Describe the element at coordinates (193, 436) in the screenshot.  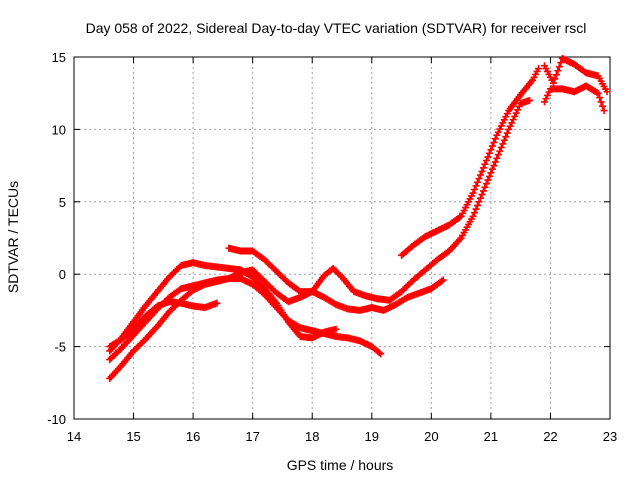
I see `x-tick-label: 16` at that location.